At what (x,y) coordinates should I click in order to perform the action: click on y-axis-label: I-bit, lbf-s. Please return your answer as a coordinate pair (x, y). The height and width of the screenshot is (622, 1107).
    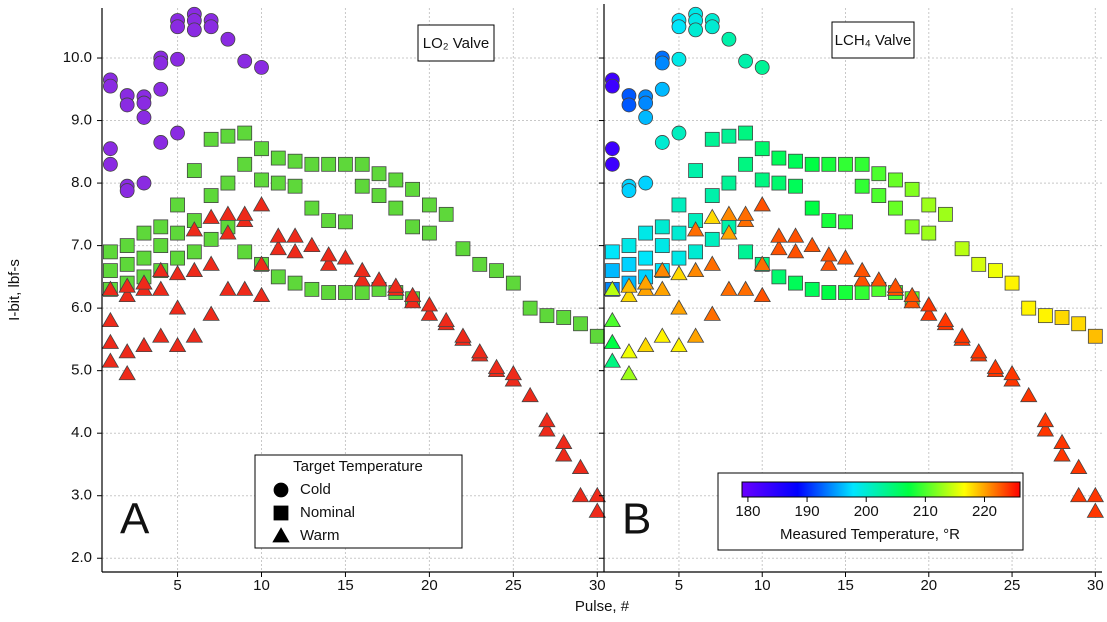
    Looking at the image, I should click on (14, 290).